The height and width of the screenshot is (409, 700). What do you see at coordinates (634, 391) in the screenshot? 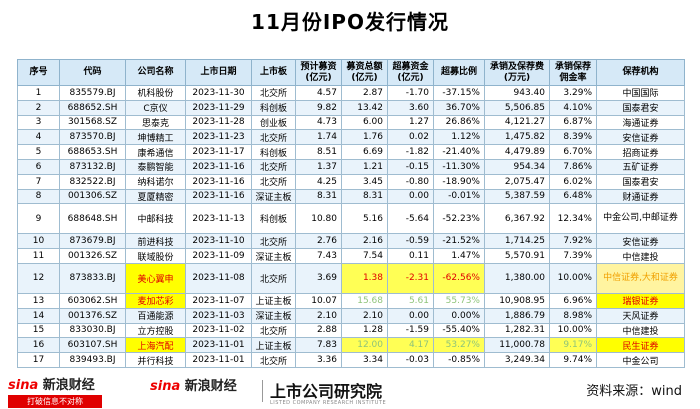
I see `data-source: 资料来源：wind` at bounding box center [634, 391].